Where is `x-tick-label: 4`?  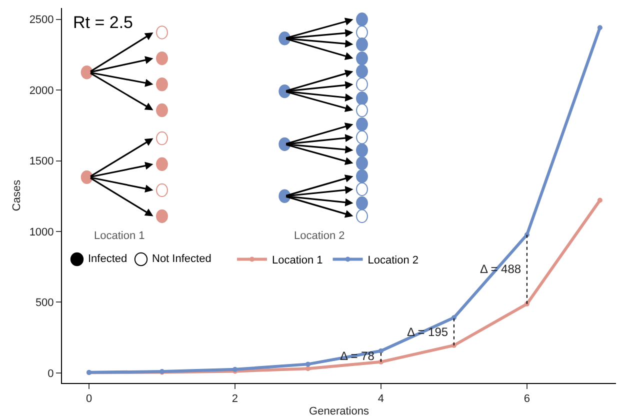 x-tick-label: 4 is located at coordinates (381, 399).